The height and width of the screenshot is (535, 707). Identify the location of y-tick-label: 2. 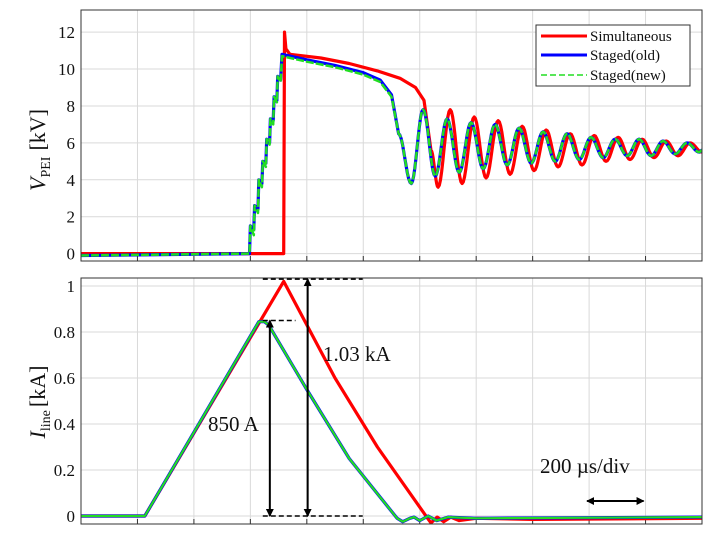
(71, 217).